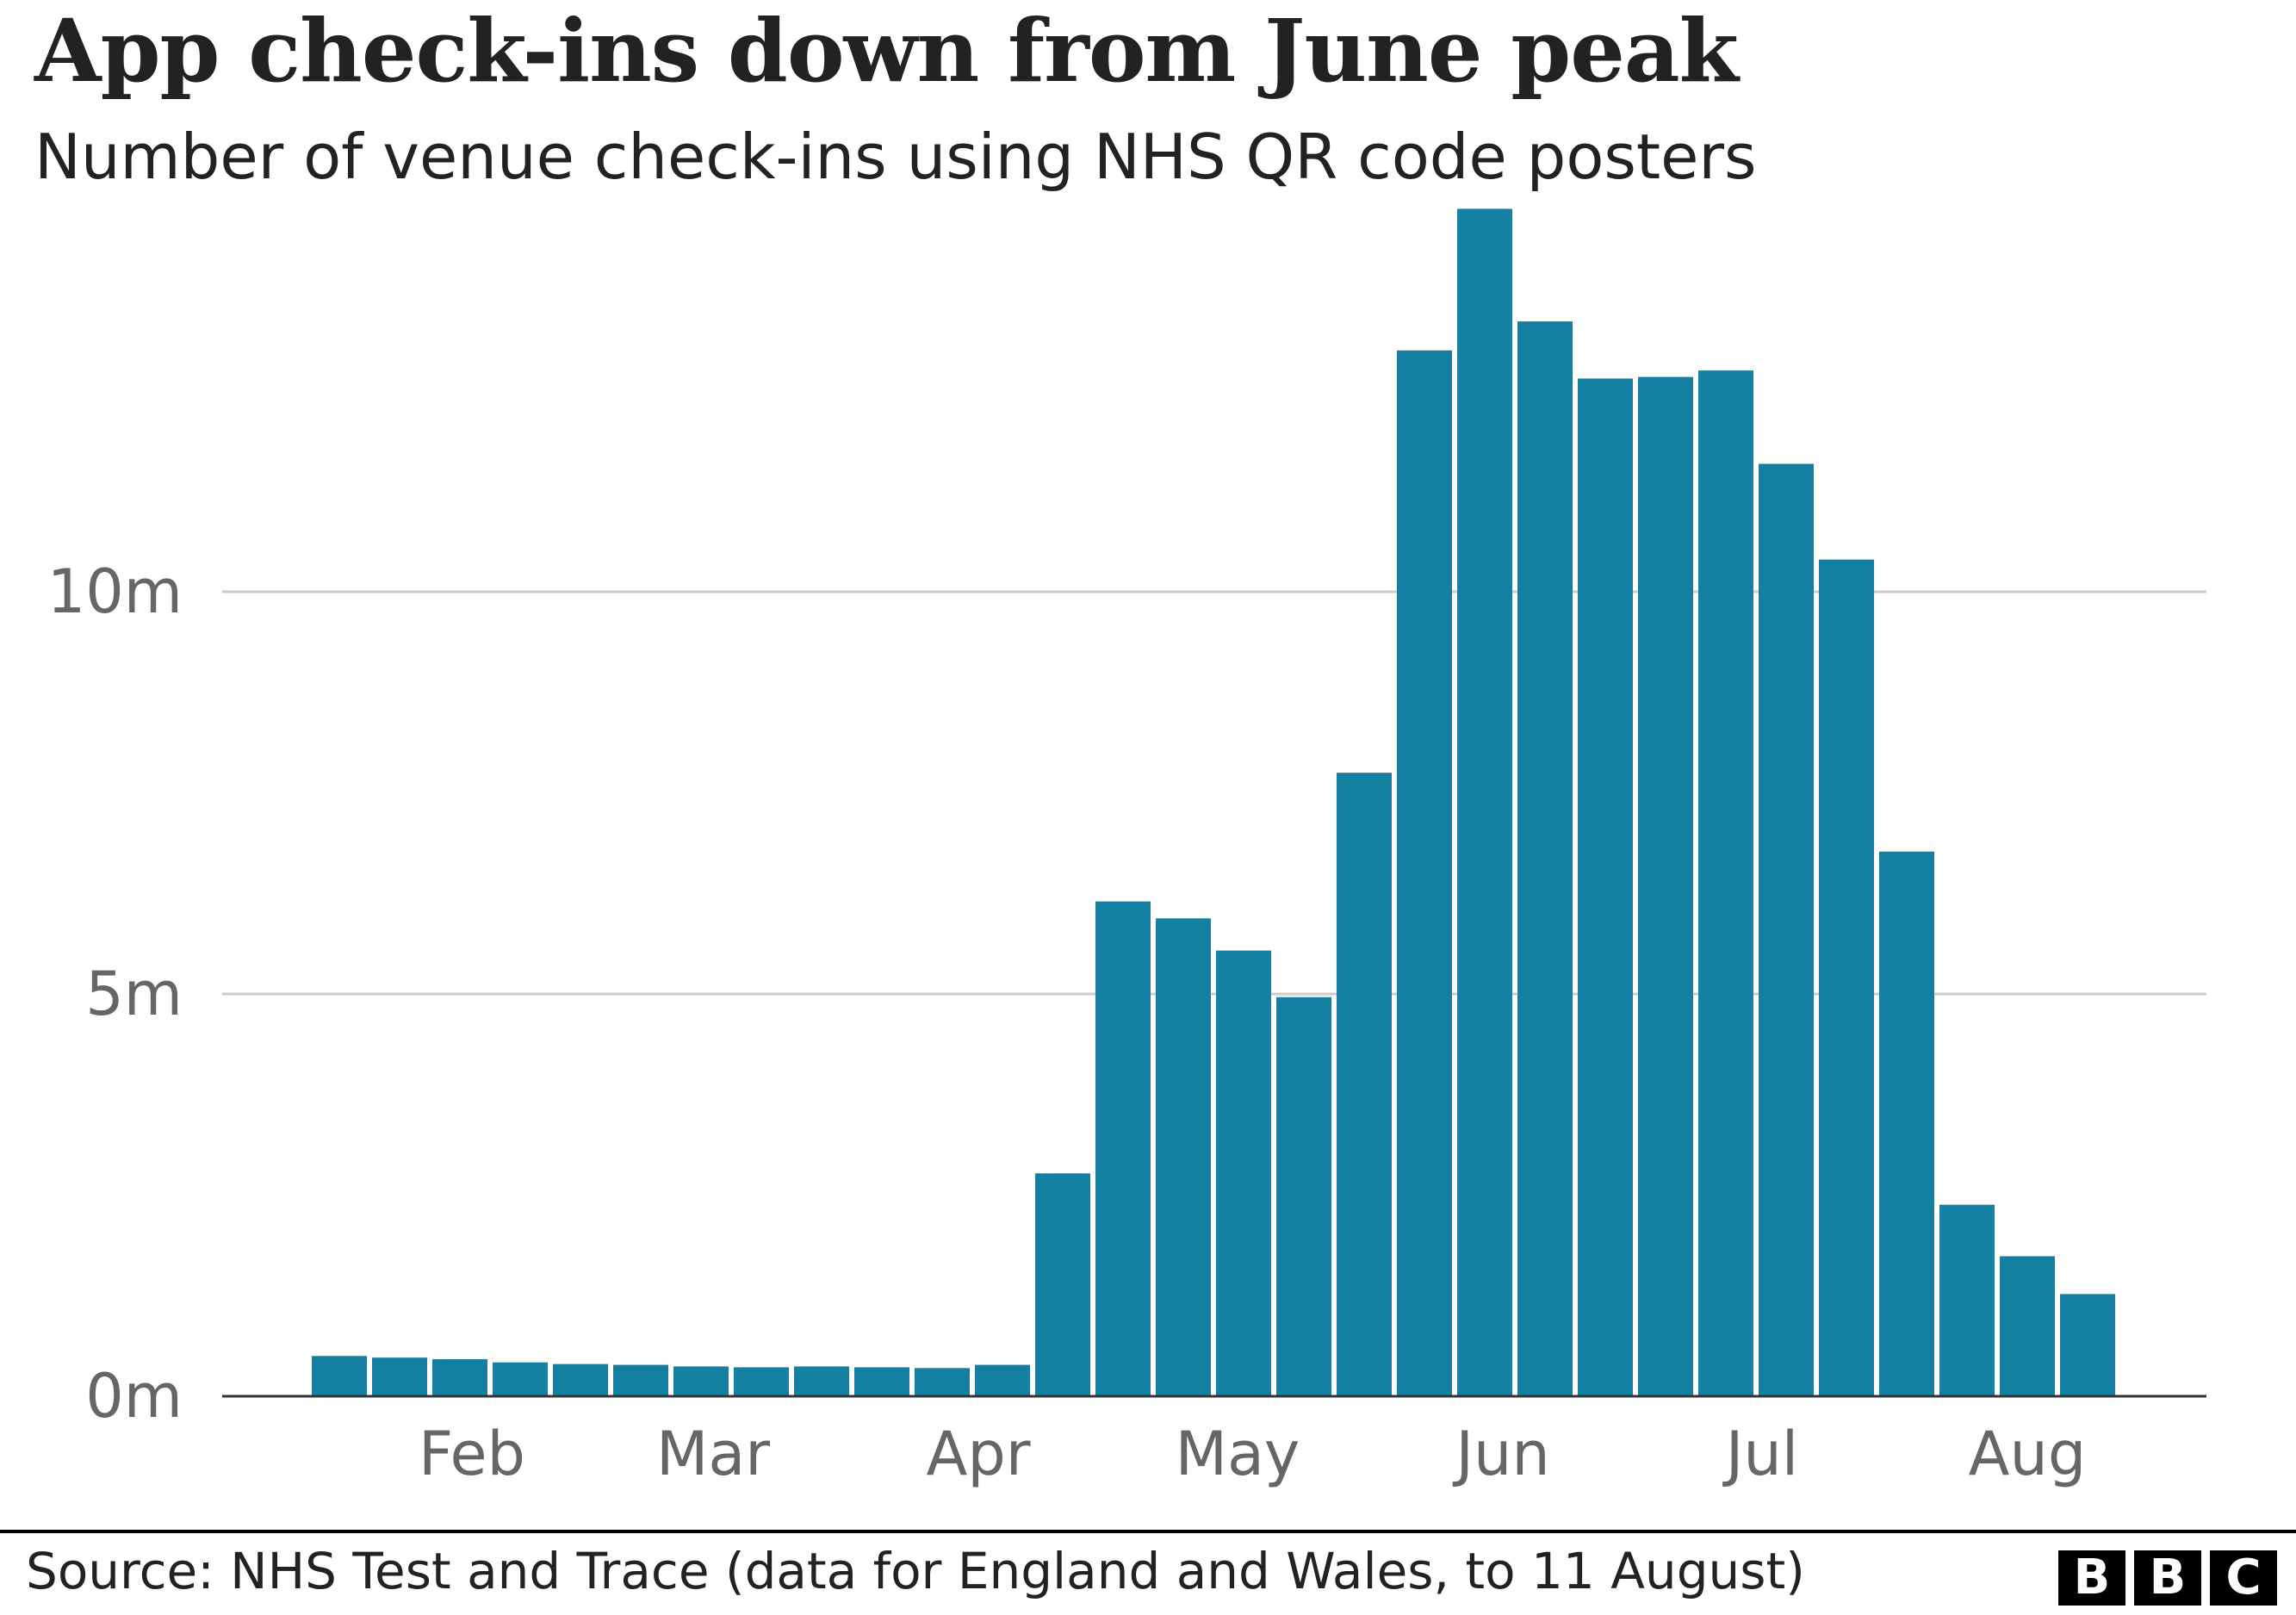 This screenshot has height=1615, width=2296. What do you see at coordinates (2028, 1454) in the screenshot?
I see `x-tick-label: Aug` at bounding box center [2028, 1454].